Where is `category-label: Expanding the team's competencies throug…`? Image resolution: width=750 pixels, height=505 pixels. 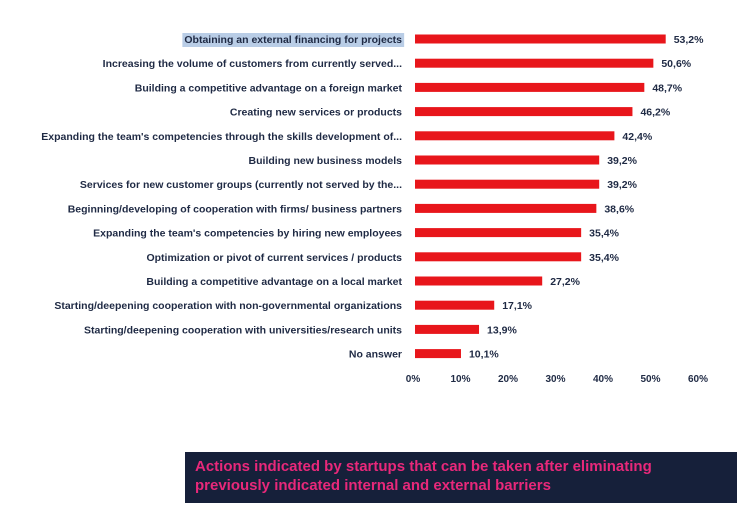 category-label: Expanding the team's competencies throug… is located at coordinates (221, 137).